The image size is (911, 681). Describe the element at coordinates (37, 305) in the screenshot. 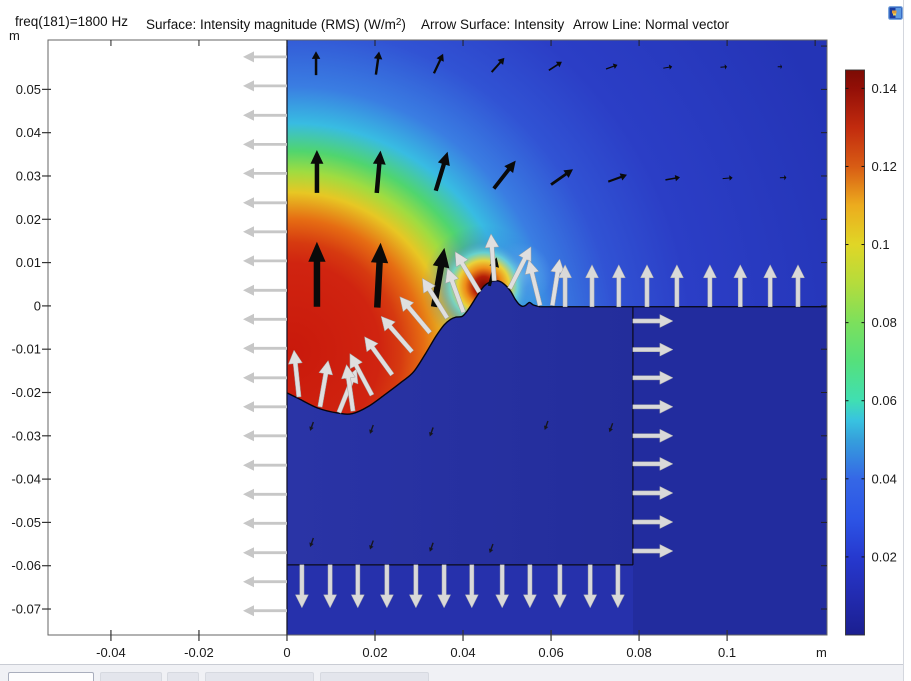

I see `y-tick-label: 0` at that location.